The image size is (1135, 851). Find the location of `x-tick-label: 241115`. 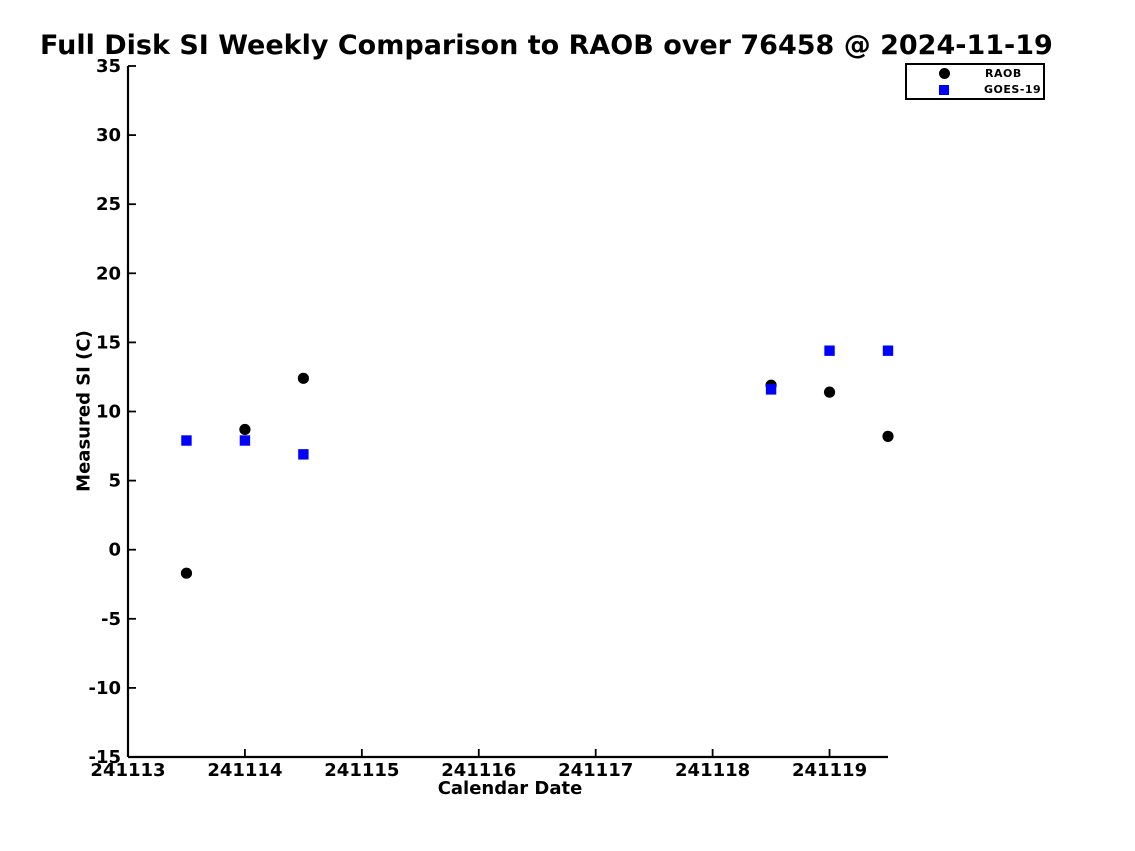

x-tick-label: 241115 is located at coordinates (361, 770).